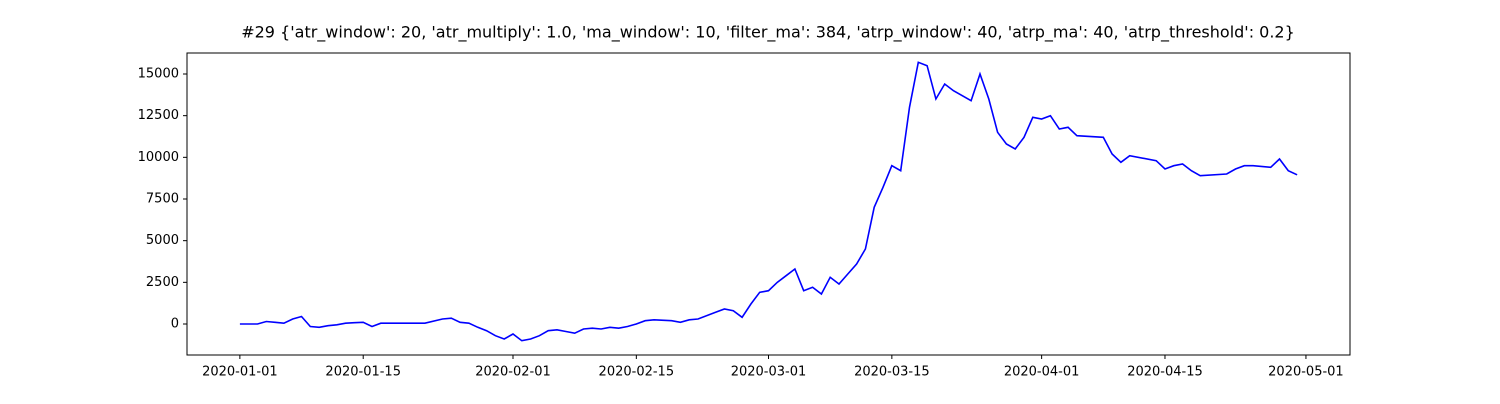  Describe the element at coordinates (162, 199) in the screenshot. I see `y-tick-label: 7500` at that location.